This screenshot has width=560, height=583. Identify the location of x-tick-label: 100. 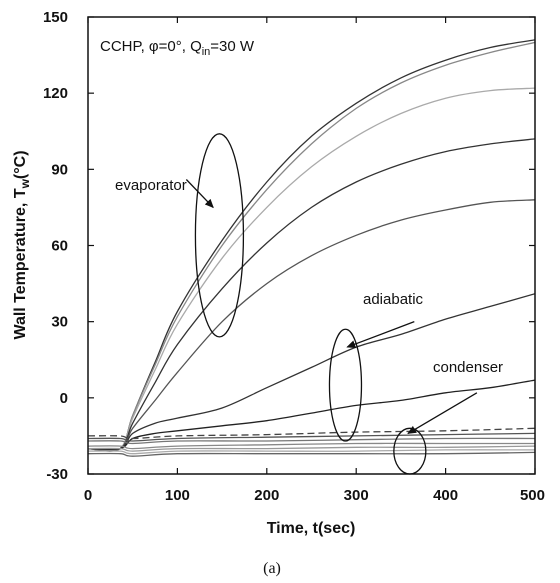
(177, 495).